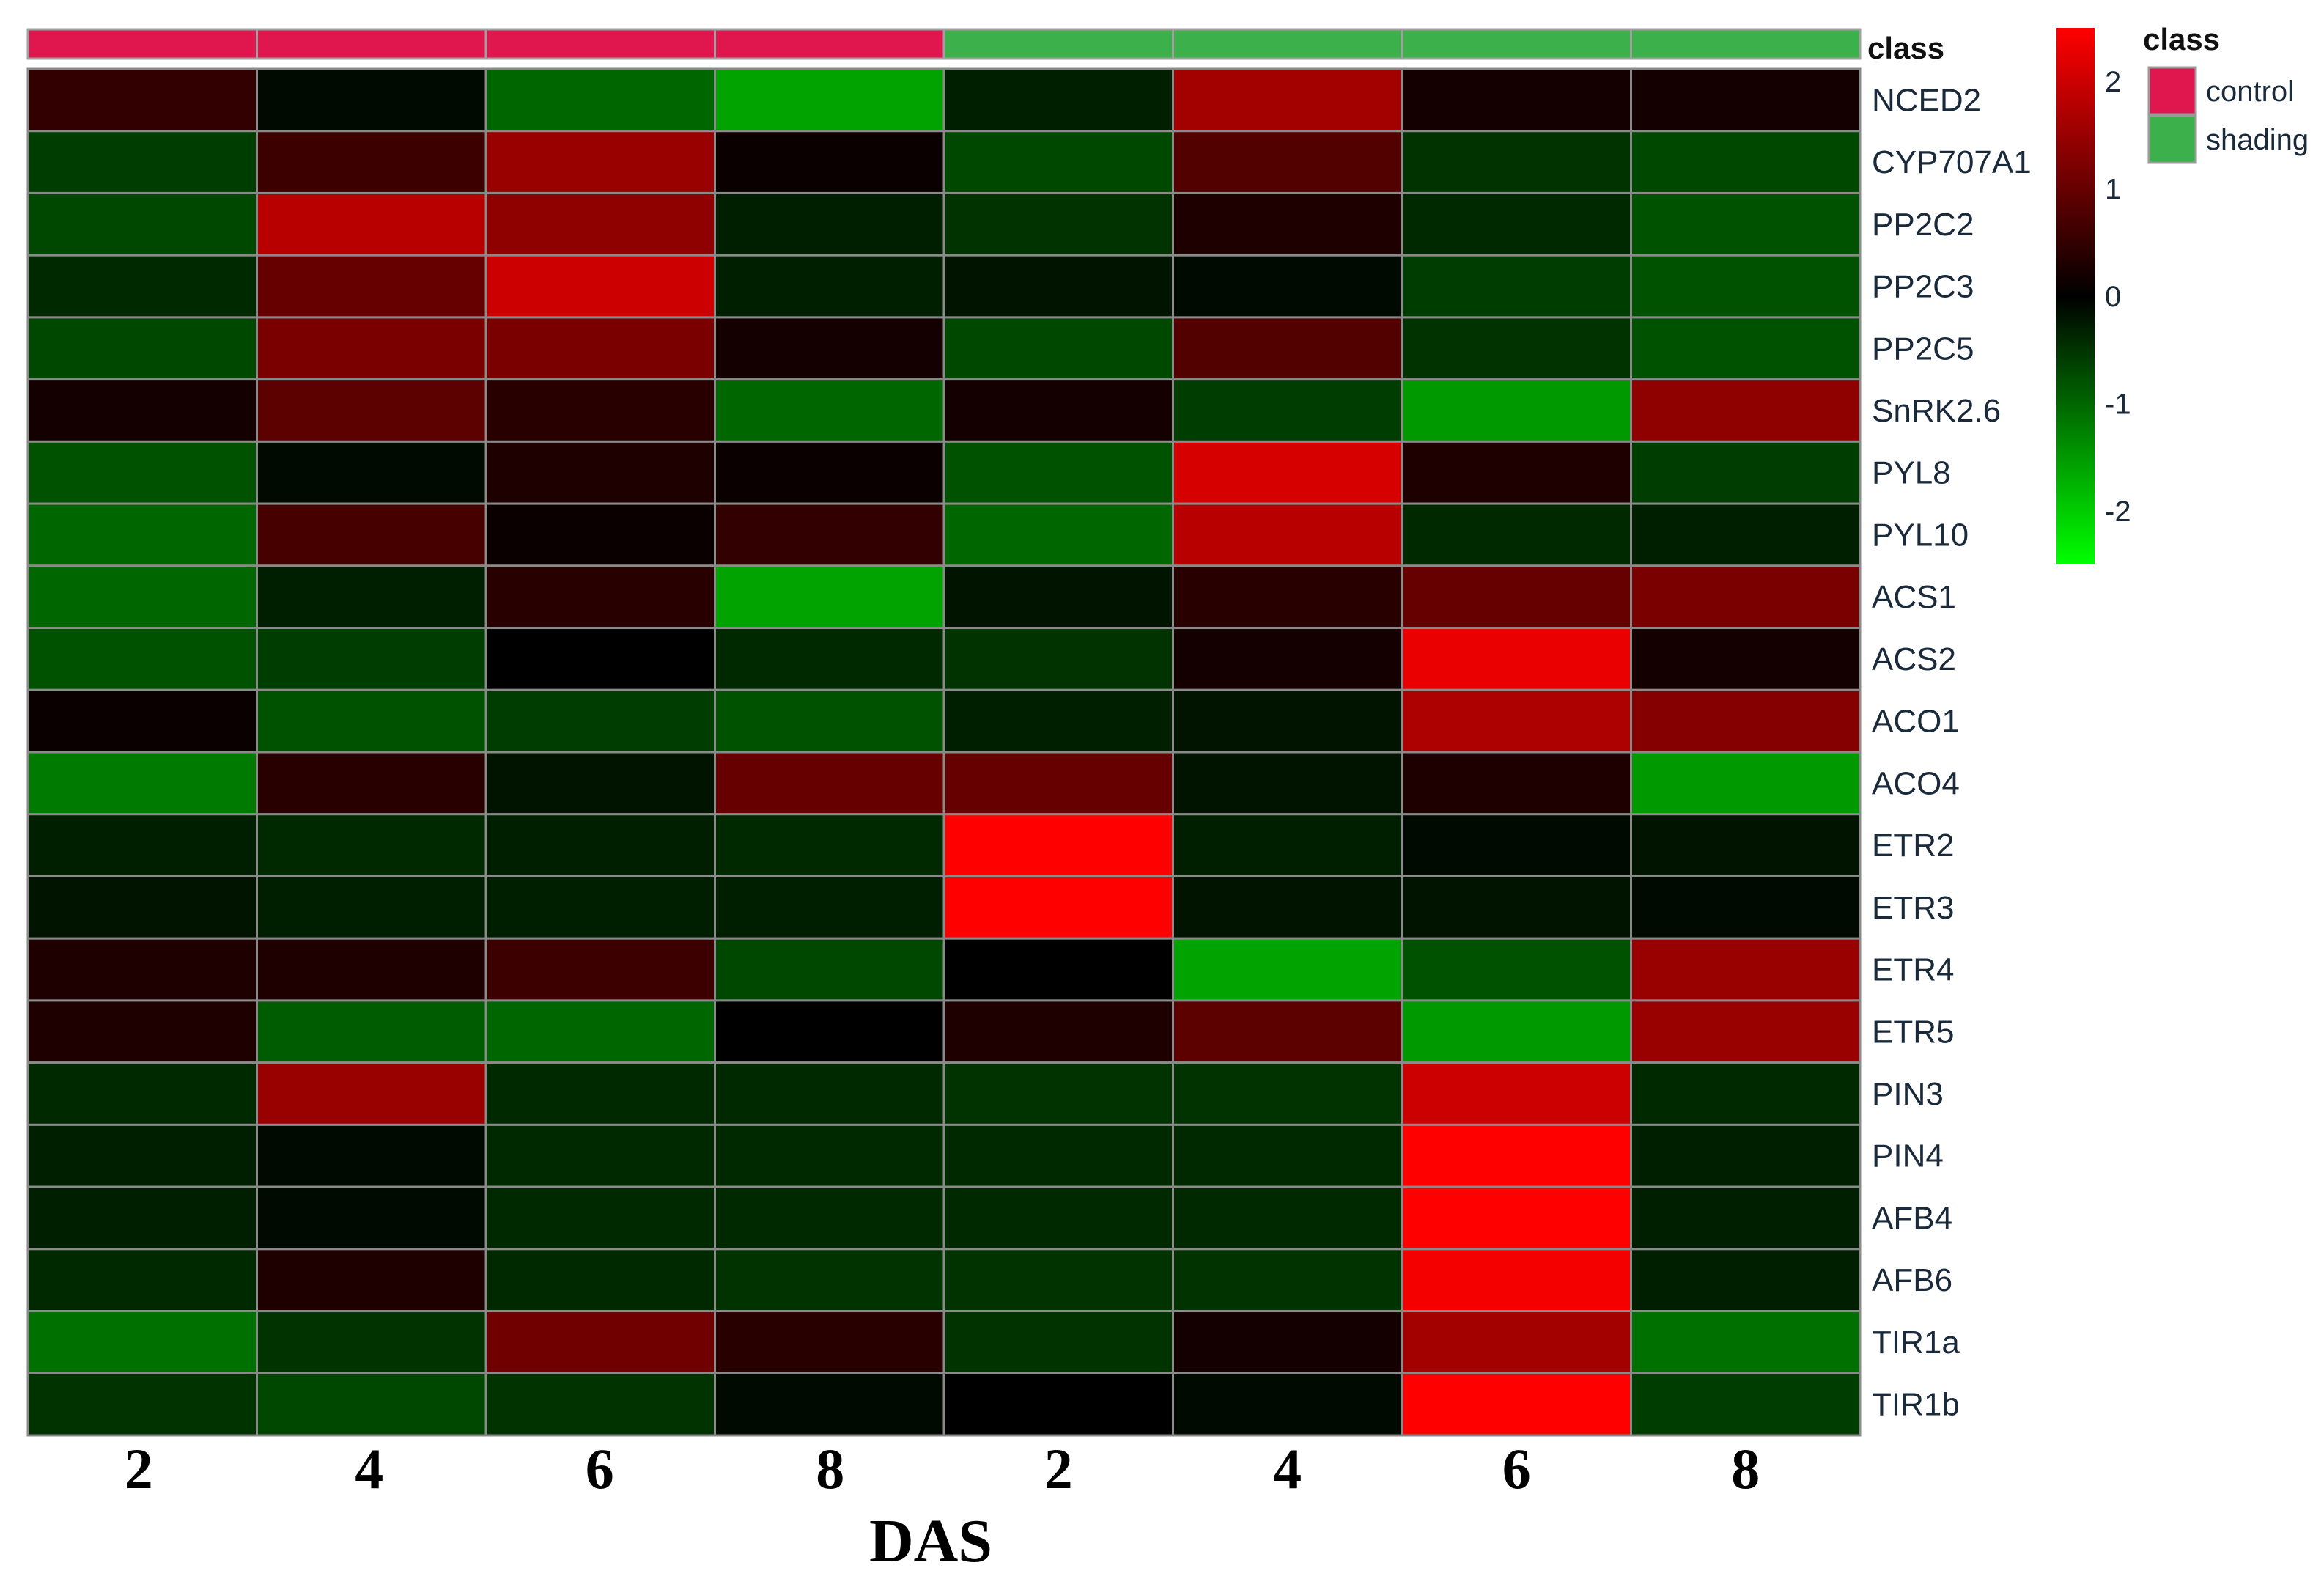 The image size is (2324, 1590). I want to click on row-label: PIN3, so click(1908, 1094).